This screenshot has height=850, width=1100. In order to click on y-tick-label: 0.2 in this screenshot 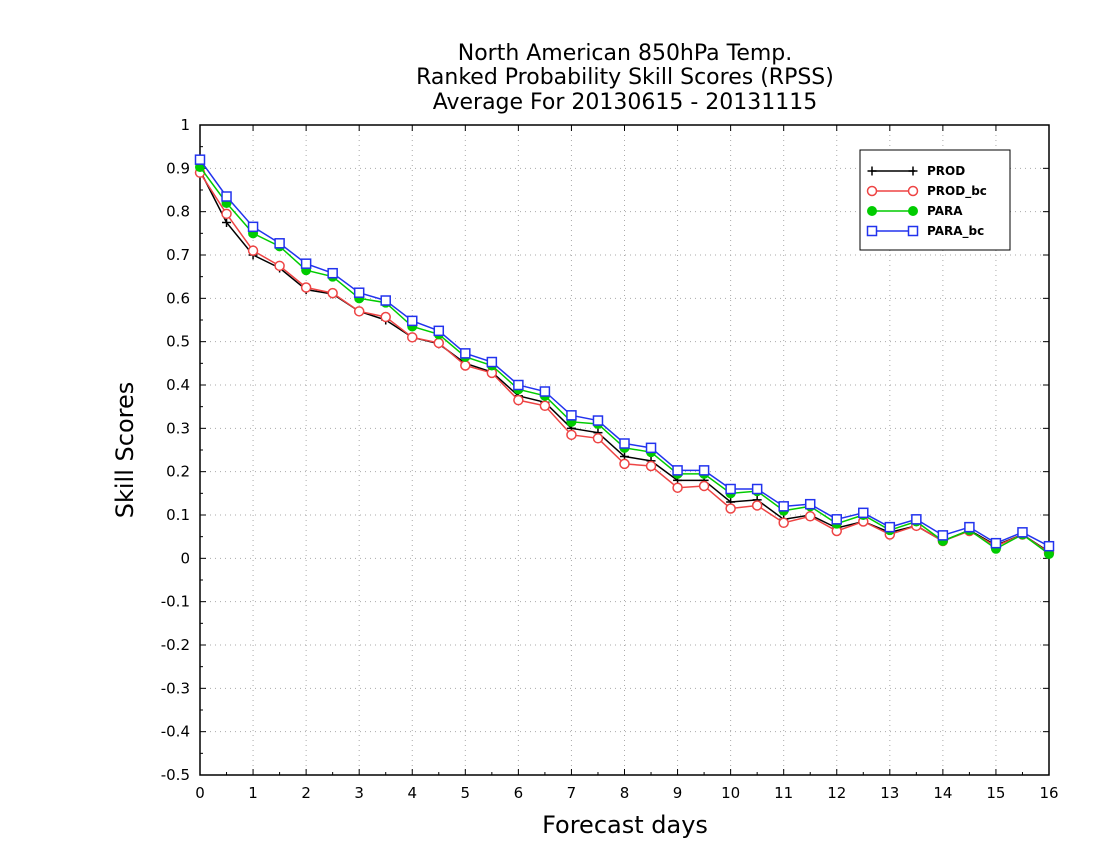, I will do `click(178, 472)`.